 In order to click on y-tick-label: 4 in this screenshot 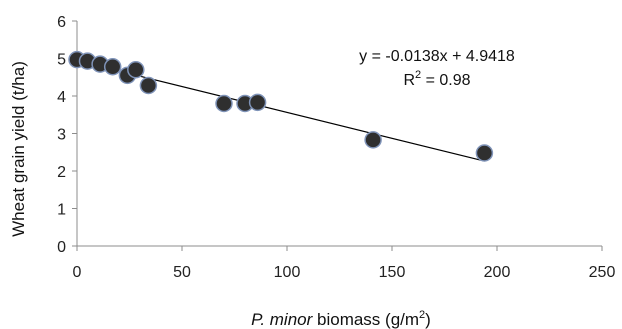, I will do `click(61, 97)`.